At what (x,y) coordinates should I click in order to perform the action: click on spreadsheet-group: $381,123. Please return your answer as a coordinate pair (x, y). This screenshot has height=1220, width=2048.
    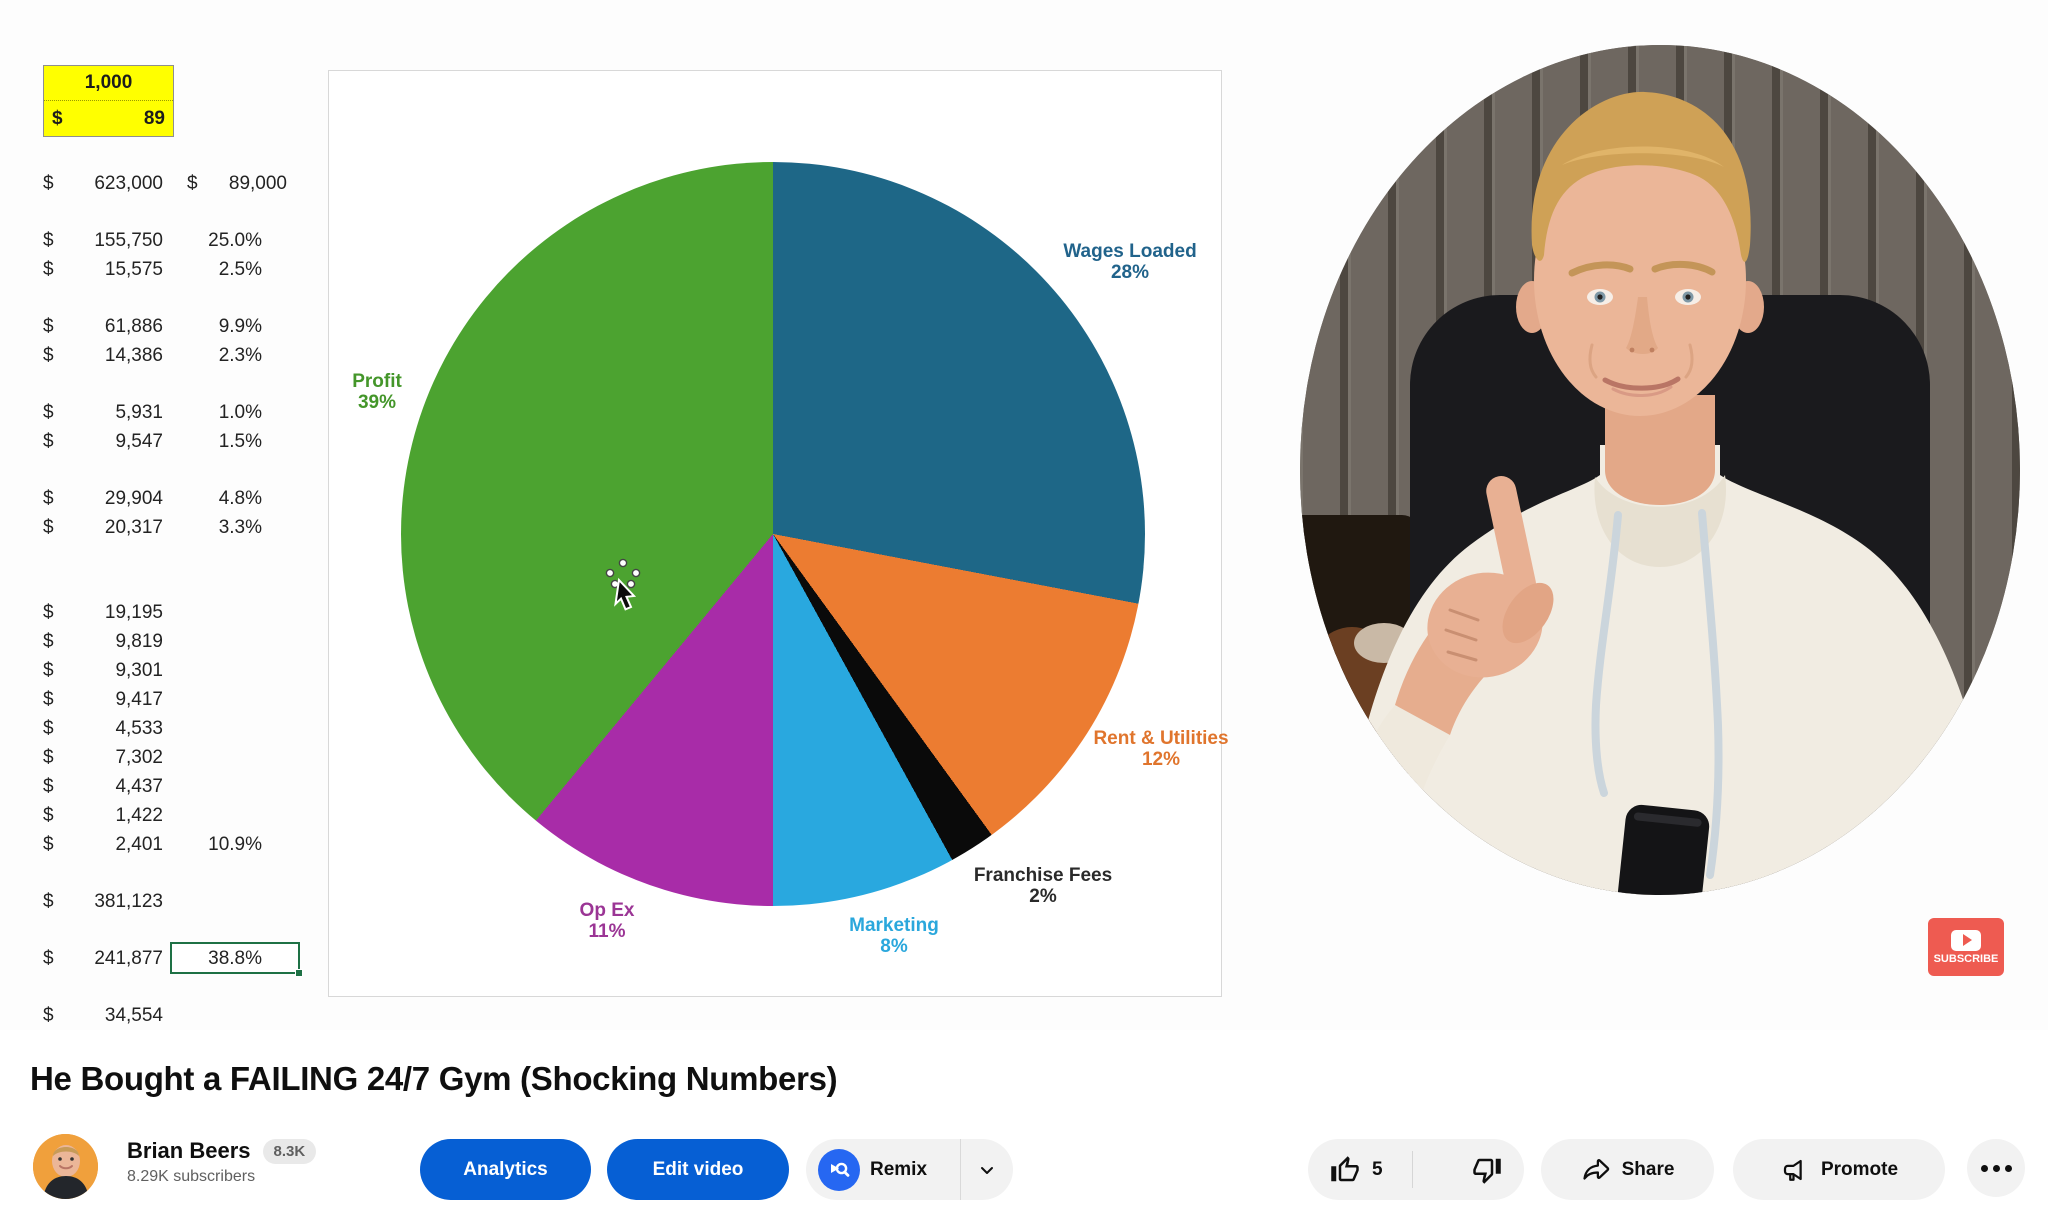
    Looking at the image, I should click on (174, 901).